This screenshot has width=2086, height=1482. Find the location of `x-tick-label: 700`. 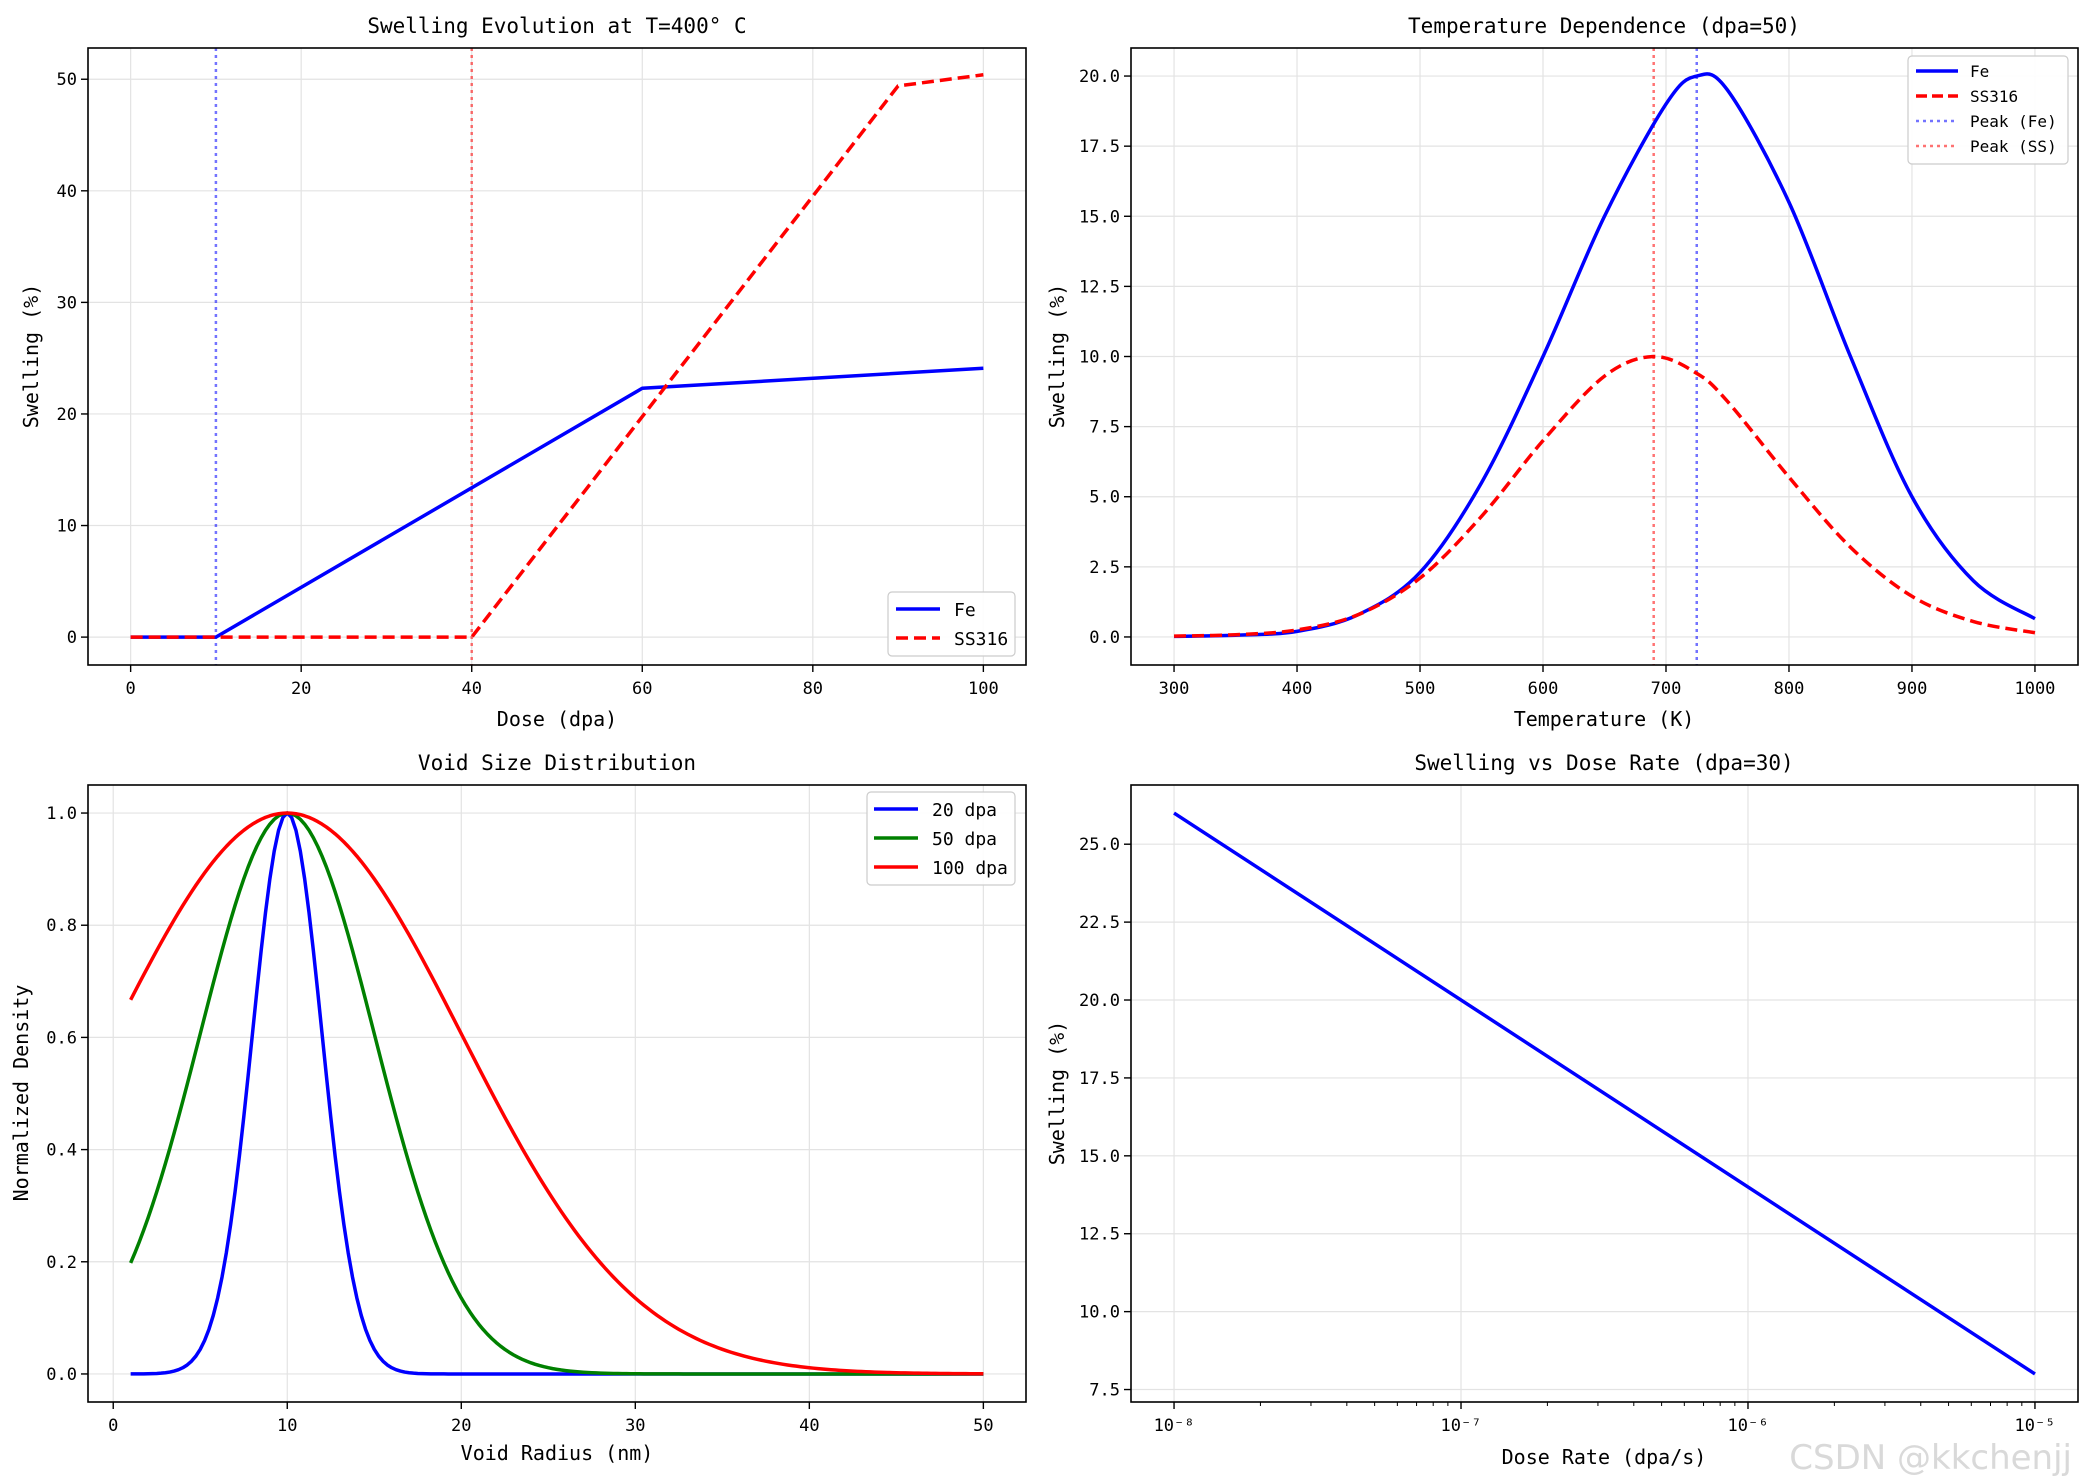

x-tick-label: 700 is located at coordinates (1666, 689).